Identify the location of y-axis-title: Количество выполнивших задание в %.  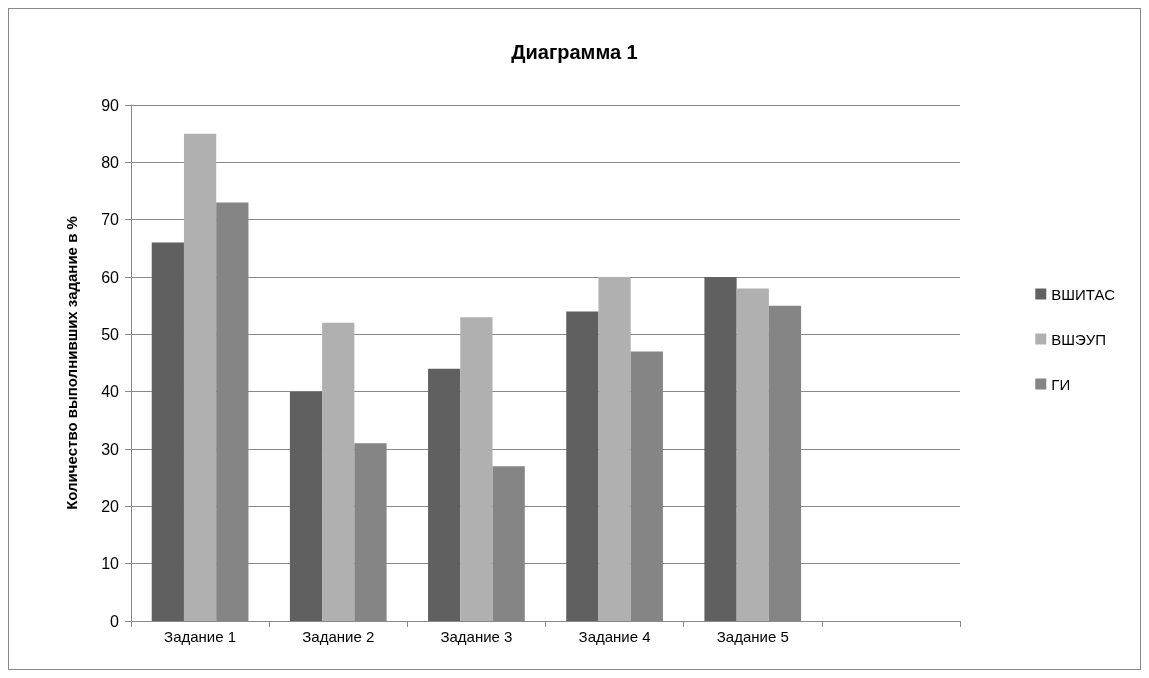
(71, 363).